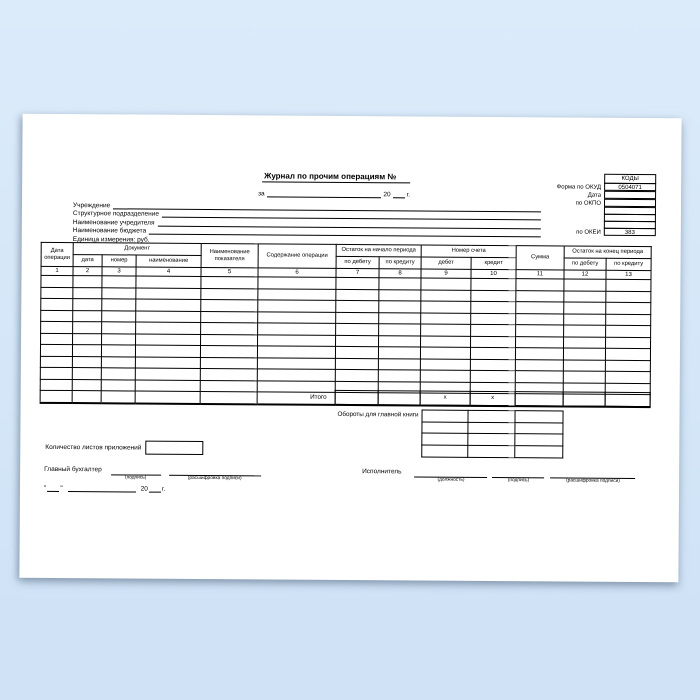 Image resolution: width=700 pixels, height=700 pixels. What do you see at coordinates (324, 194) in the screenshot?
I see `period-blank-line` at bounding box center [324, 194].